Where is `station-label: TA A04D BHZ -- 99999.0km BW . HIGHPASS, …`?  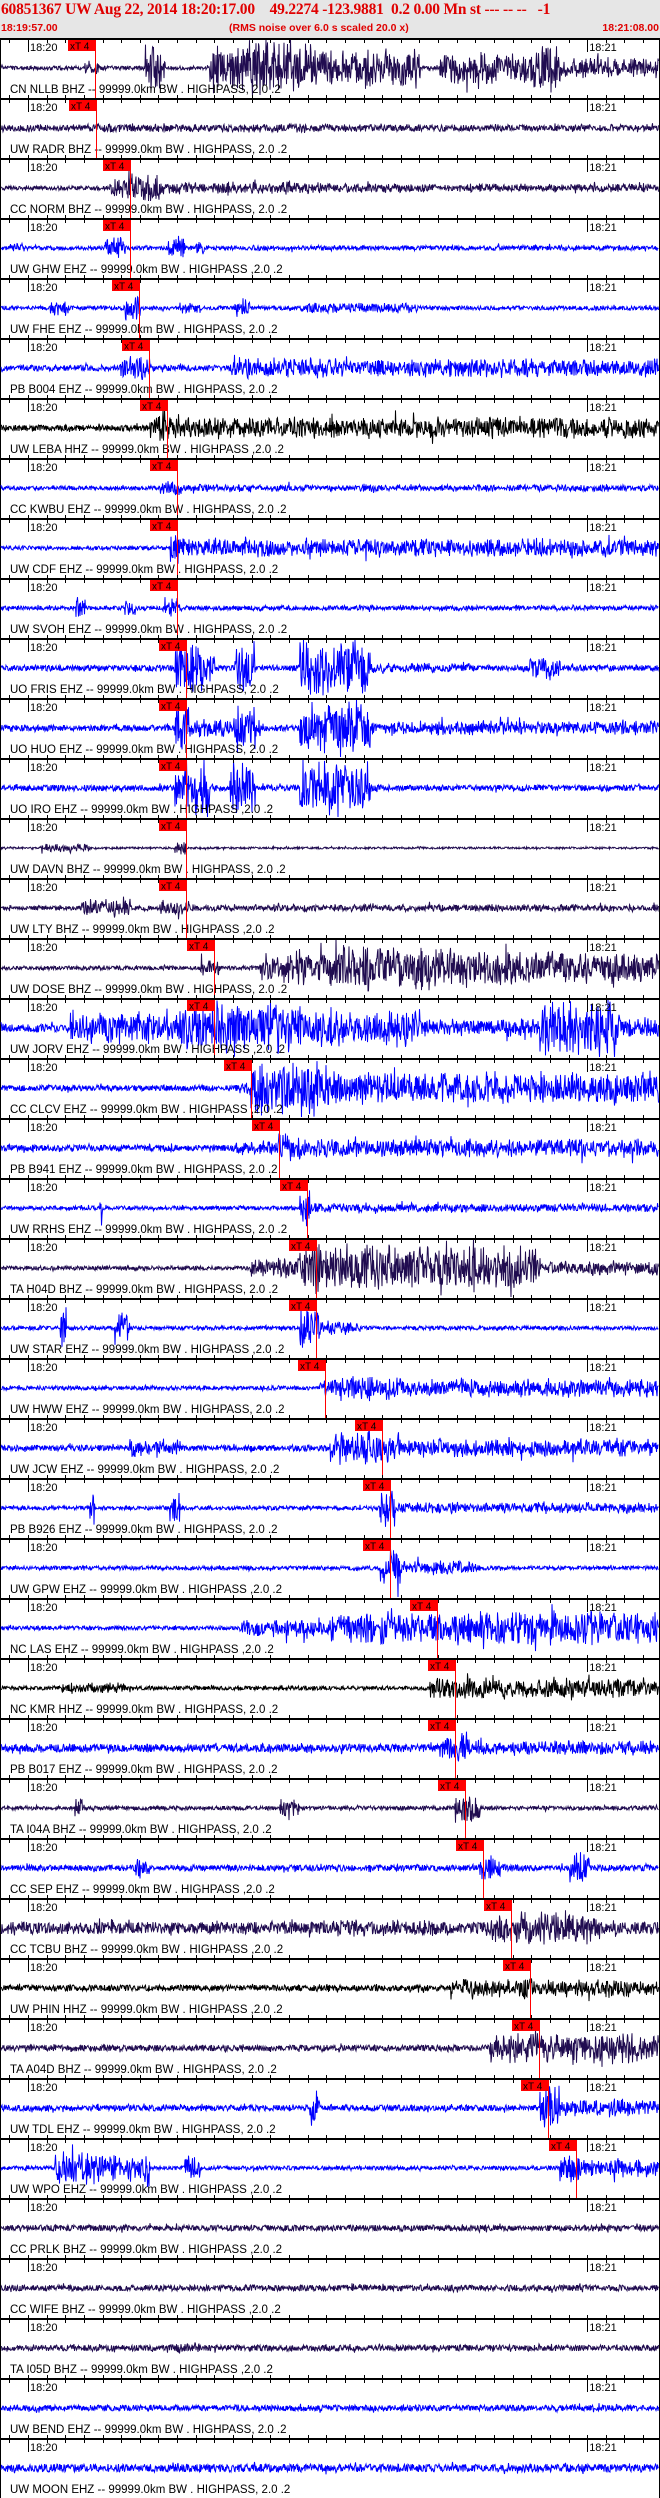 station-label: TA A04D BHZ -- 99999.0km BW . HIGHPASS, … is located at coordinates (143, 2070).